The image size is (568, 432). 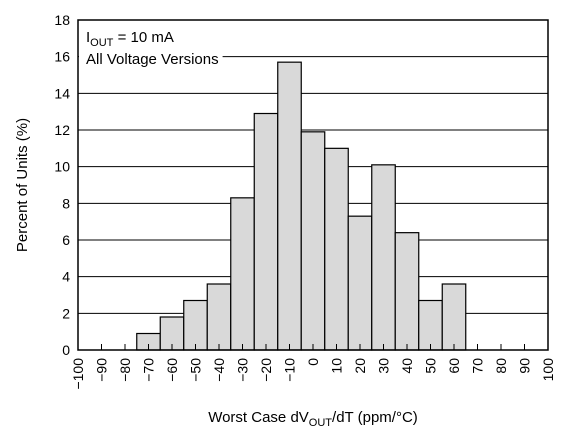 What do you see at coordinates (66, 350) in the screenshot?
I see `y-tick-label: 0` at bounding box center [66, 350].